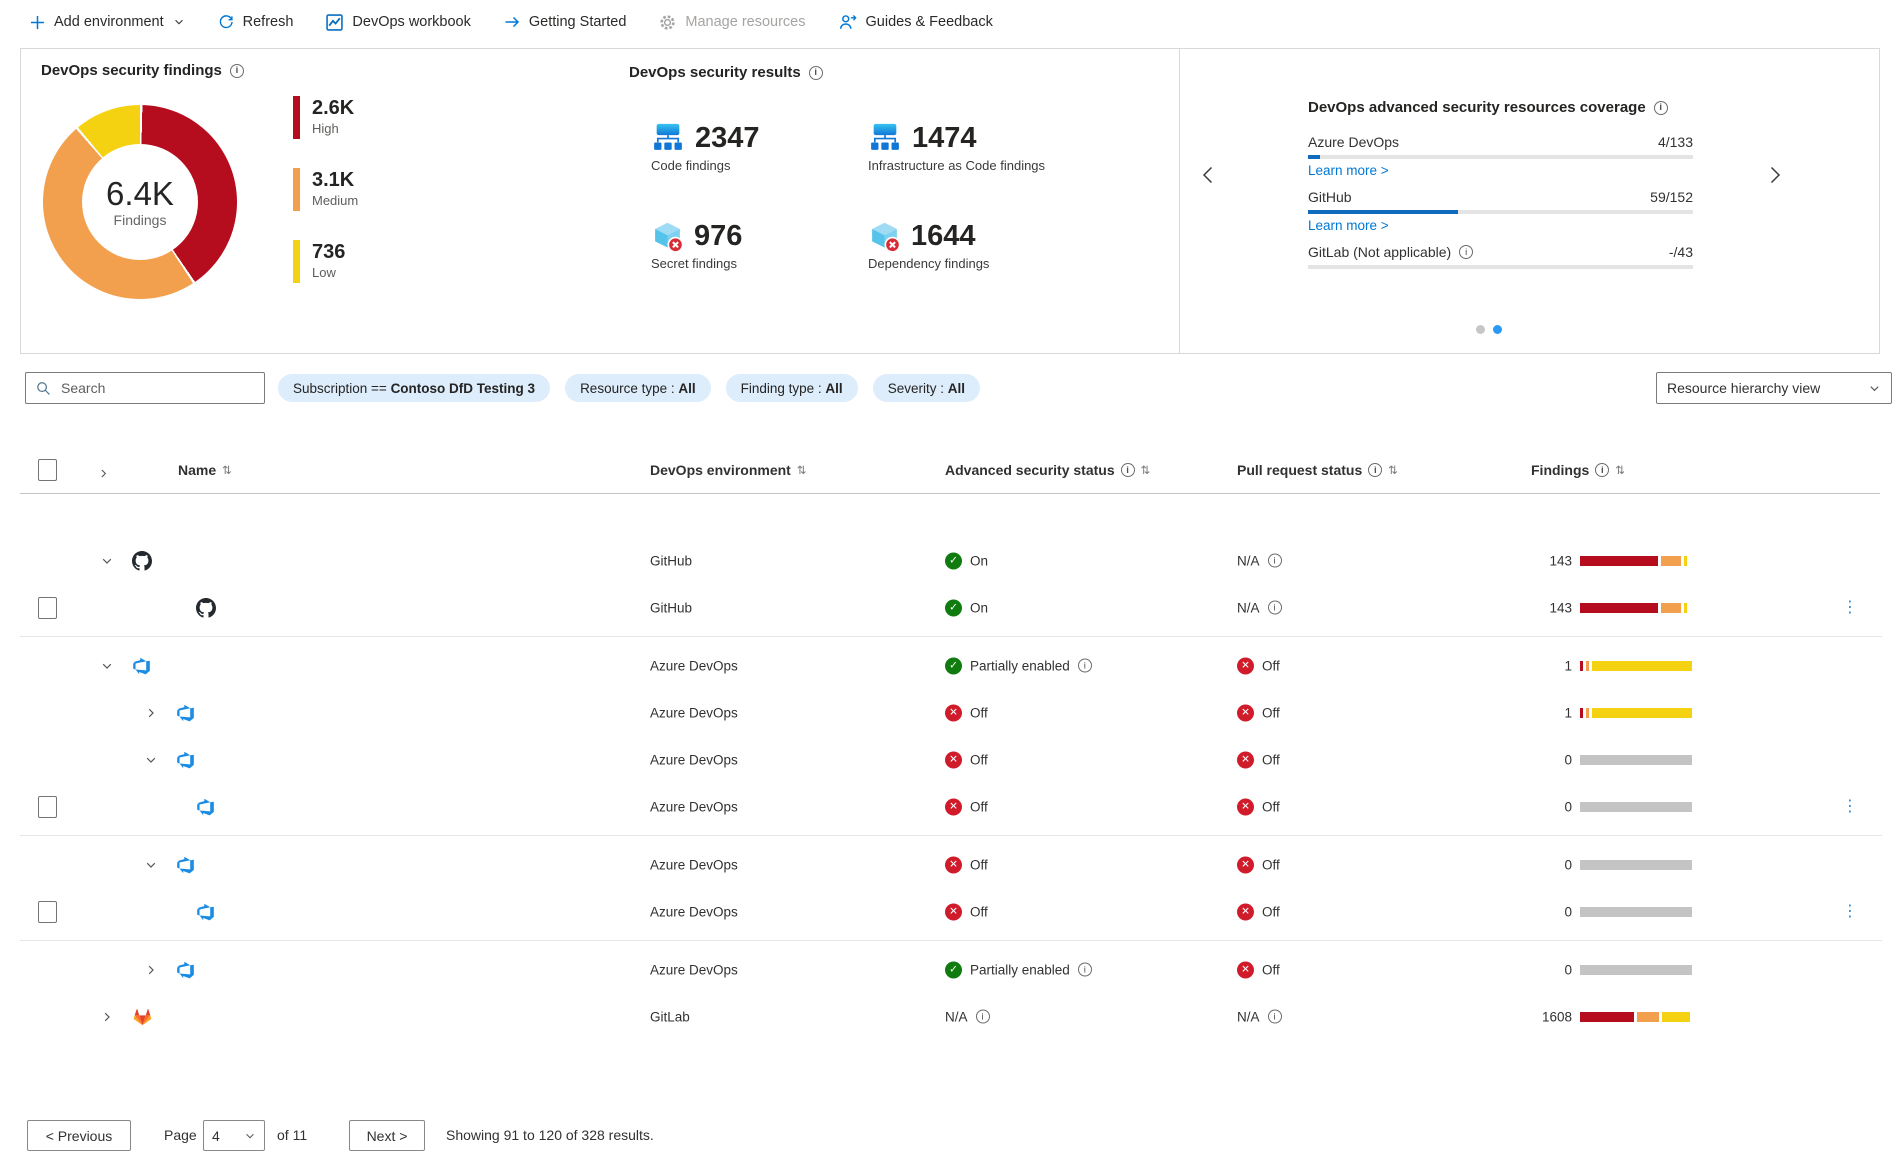  Describe the element at coordinates (732, 22) in the screenshot. I see `manage-resources-button: Manage resources` at that location.